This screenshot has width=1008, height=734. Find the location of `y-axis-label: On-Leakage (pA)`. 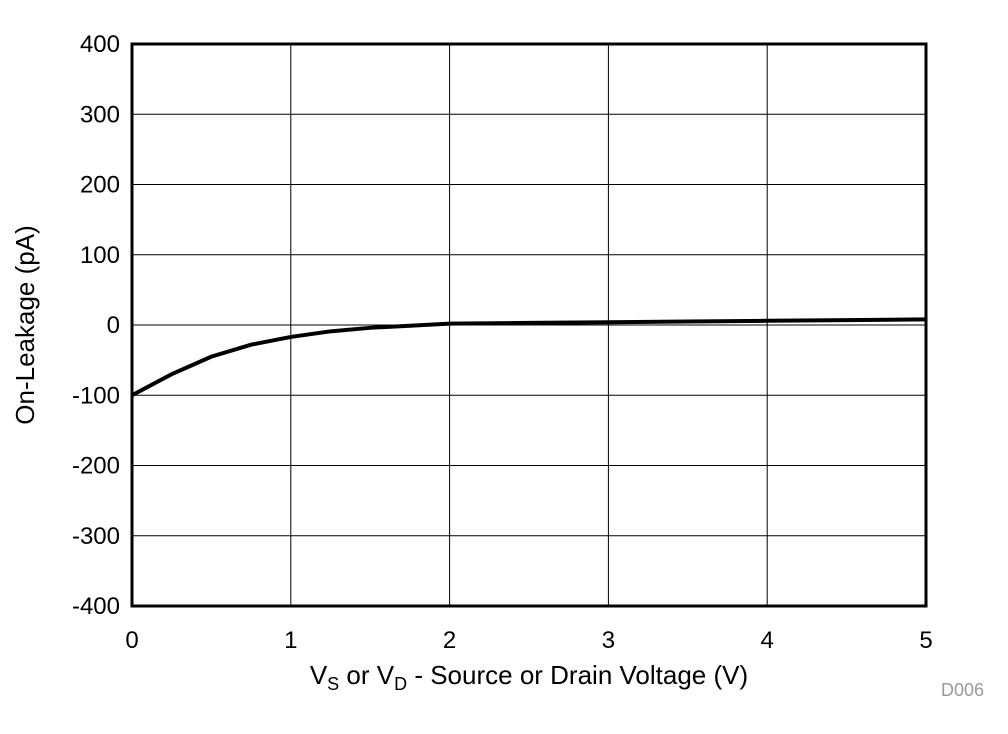

y-axis-label: On-Leakage (pA) is located at coordinates (25, 324).